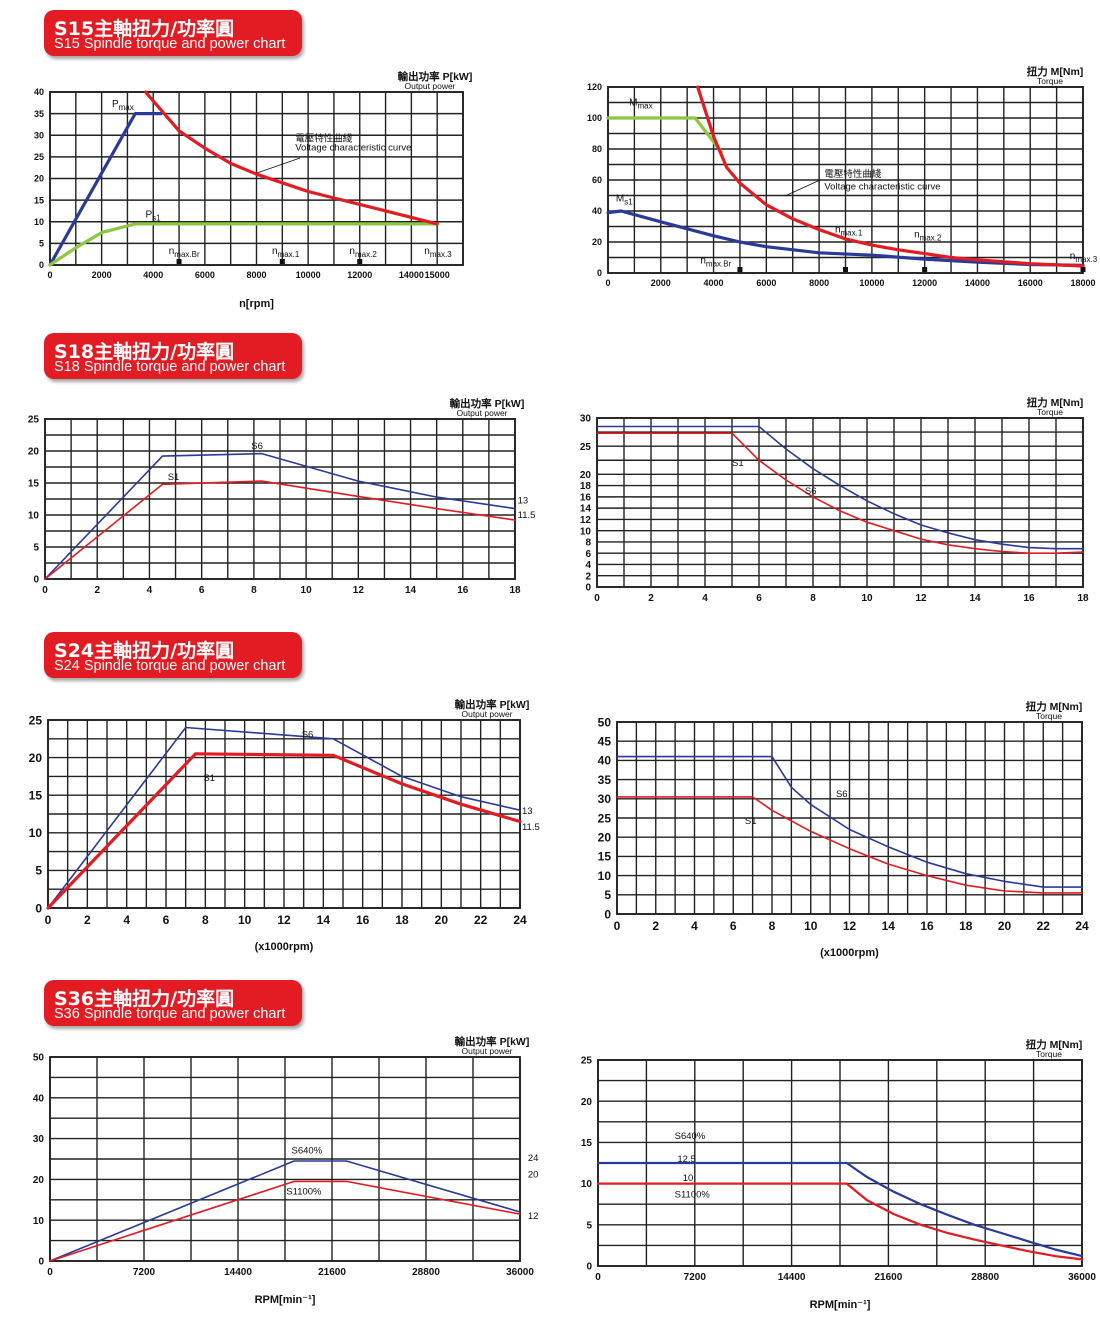 The width and height of the screenshot is (1100, 1329). I want to click on x-tick-label: 28800, so click(426, 1272).